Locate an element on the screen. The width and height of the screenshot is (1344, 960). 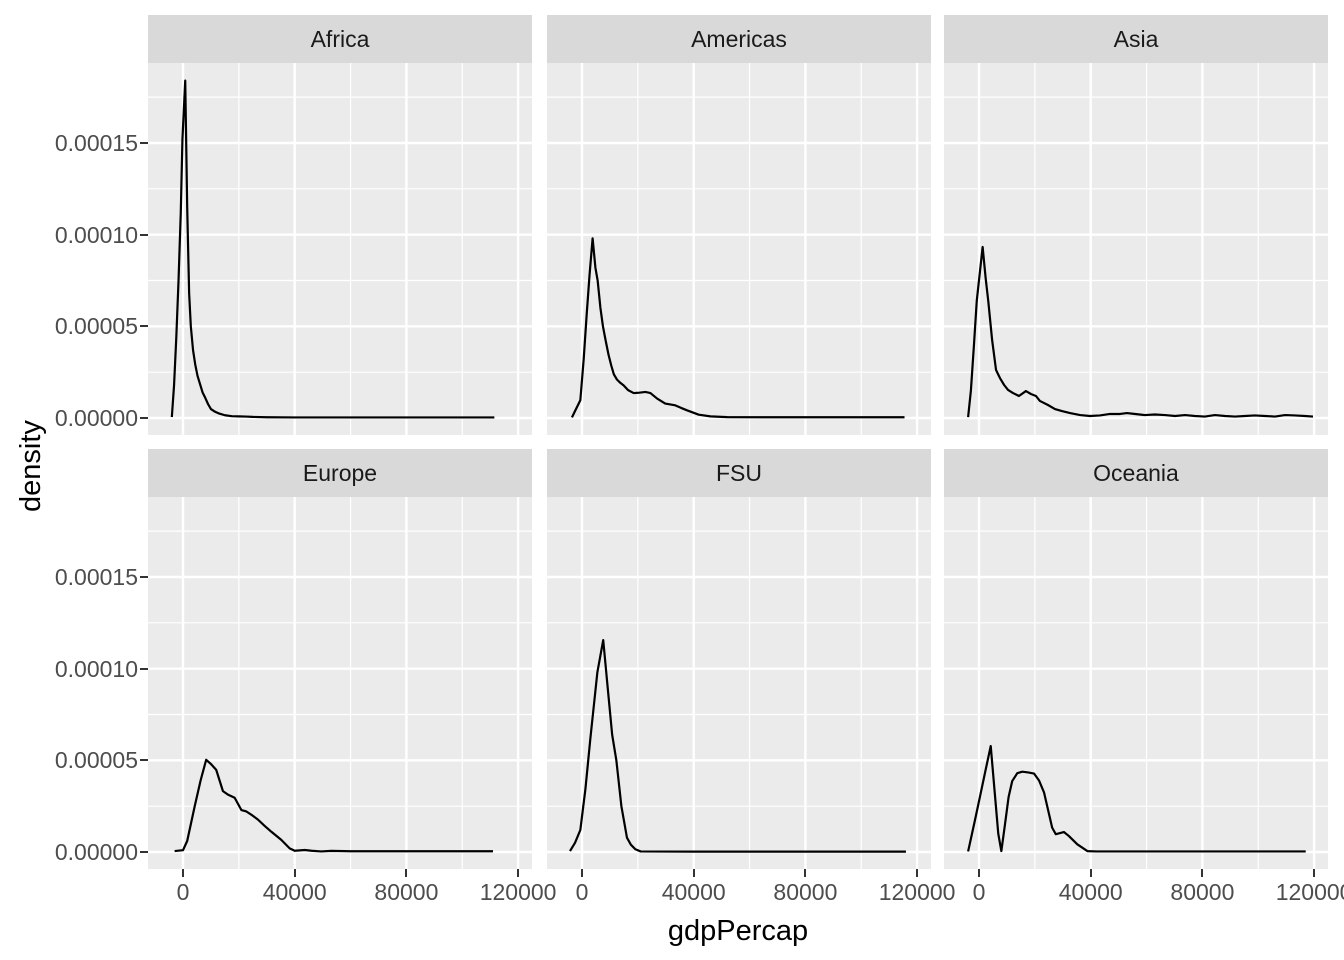
facet-panel-fsu is located at coordinates (739, 683).